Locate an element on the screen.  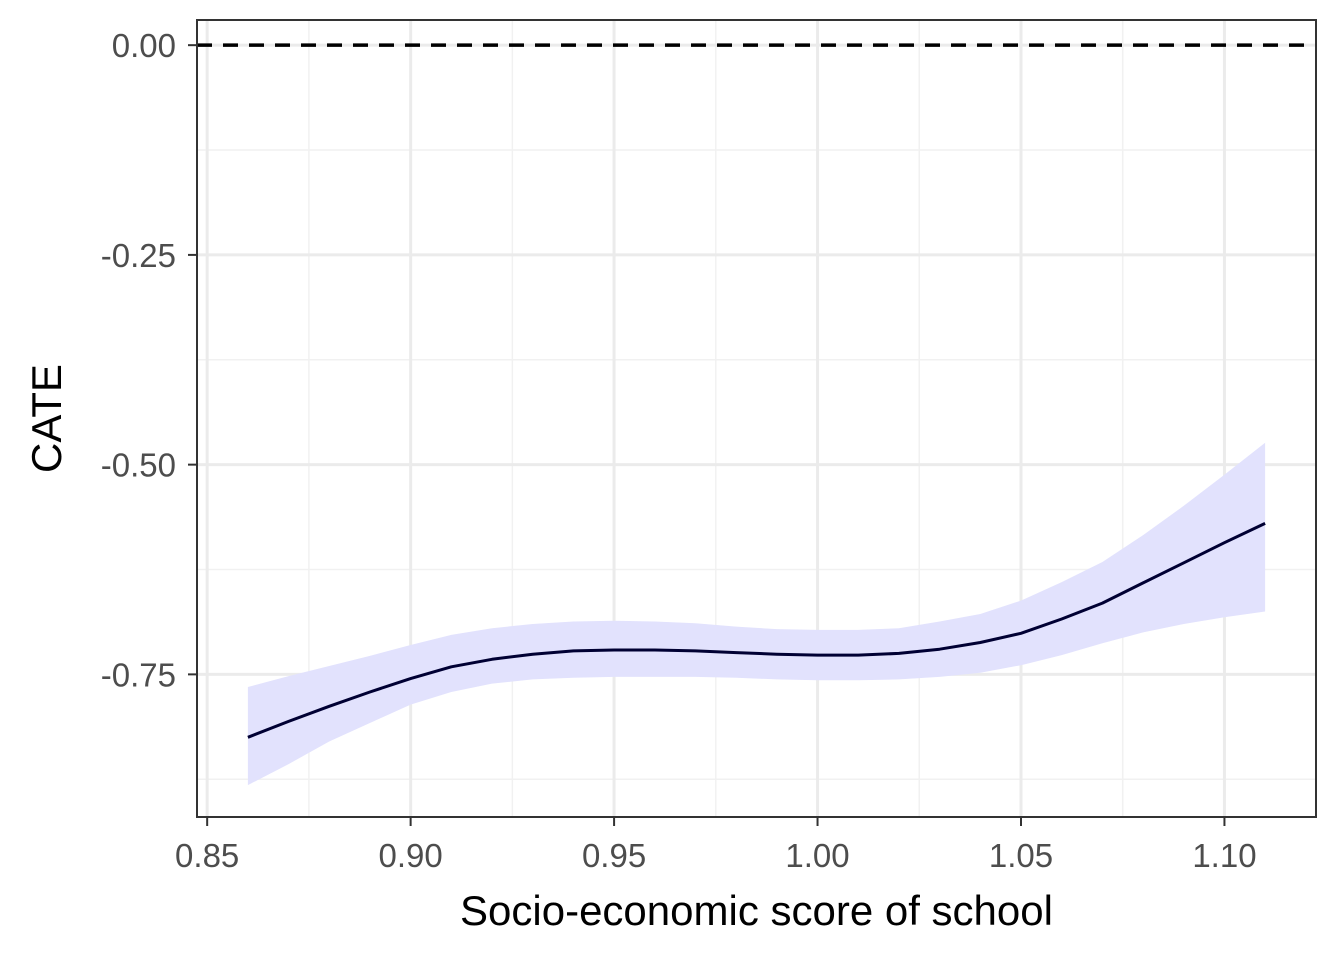
x-tick-labels: 0.85 0.90 0.95 1.00 1.05 1.10 is located at coordinates (716, 855).